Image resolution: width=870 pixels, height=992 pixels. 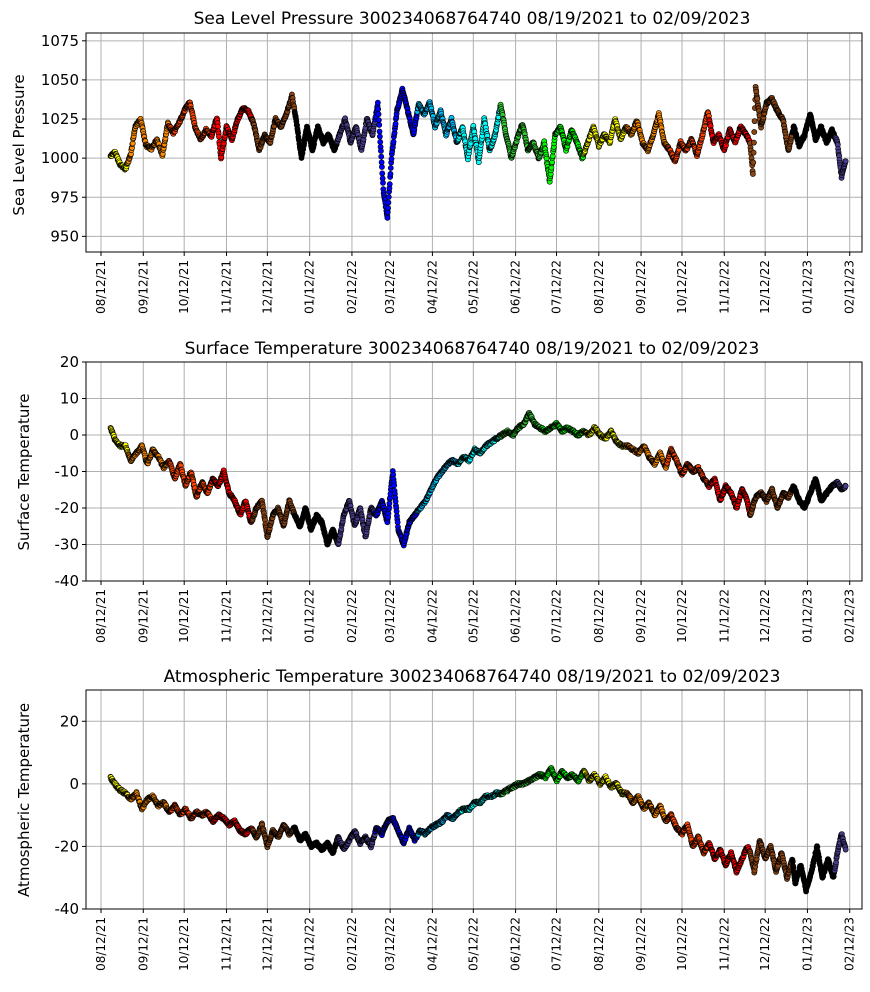 What do you see at coordinates (24, 800) in the screenshot?
I see `y-axis-label: Atmospheric Temperature` at bounding box center [24, 800].